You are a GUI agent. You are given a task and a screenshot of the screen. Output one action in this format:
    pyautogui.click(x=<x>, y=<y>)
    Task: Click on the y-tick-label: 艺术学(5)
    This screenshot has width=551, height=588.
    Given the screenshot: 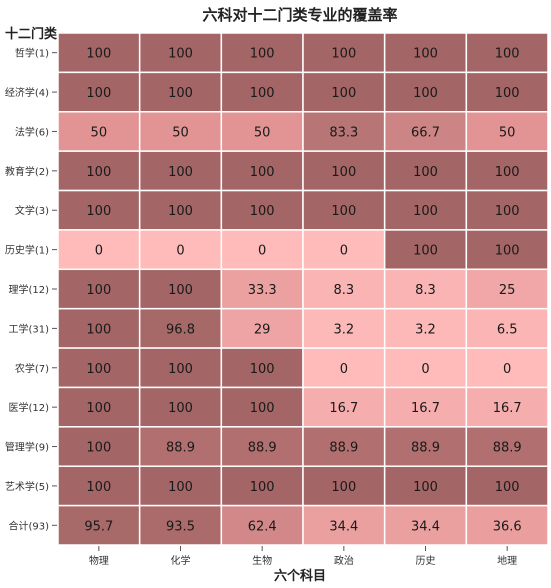 What is the action you would take?
    pyautogui.click(x=27, y=486)
    